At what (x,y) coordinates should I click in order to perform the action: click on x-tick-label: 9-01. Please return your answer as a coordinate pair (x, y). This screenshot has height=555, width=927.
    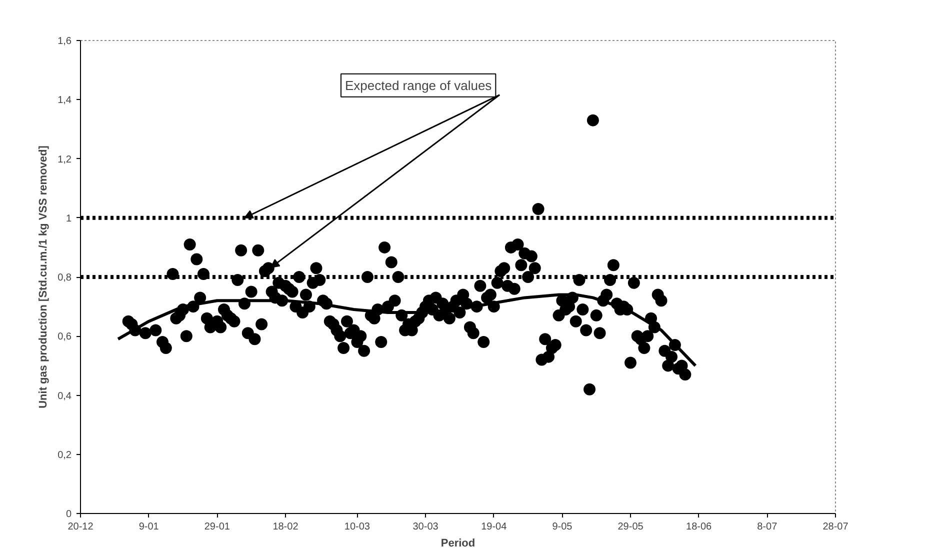
    Looking at the image, I should click on (149, 527).